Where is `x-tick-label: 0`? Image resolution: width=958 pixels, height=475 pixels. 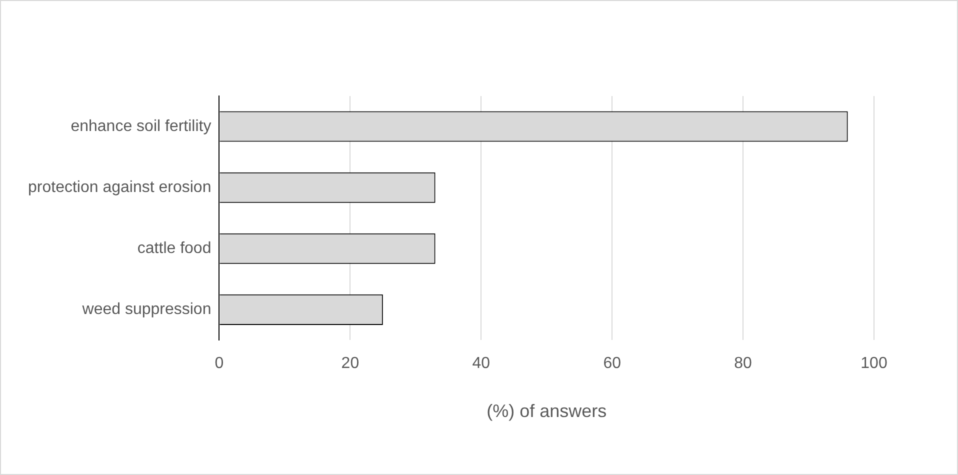
x-tick-label: 0 is located at coordinates (219, 363).